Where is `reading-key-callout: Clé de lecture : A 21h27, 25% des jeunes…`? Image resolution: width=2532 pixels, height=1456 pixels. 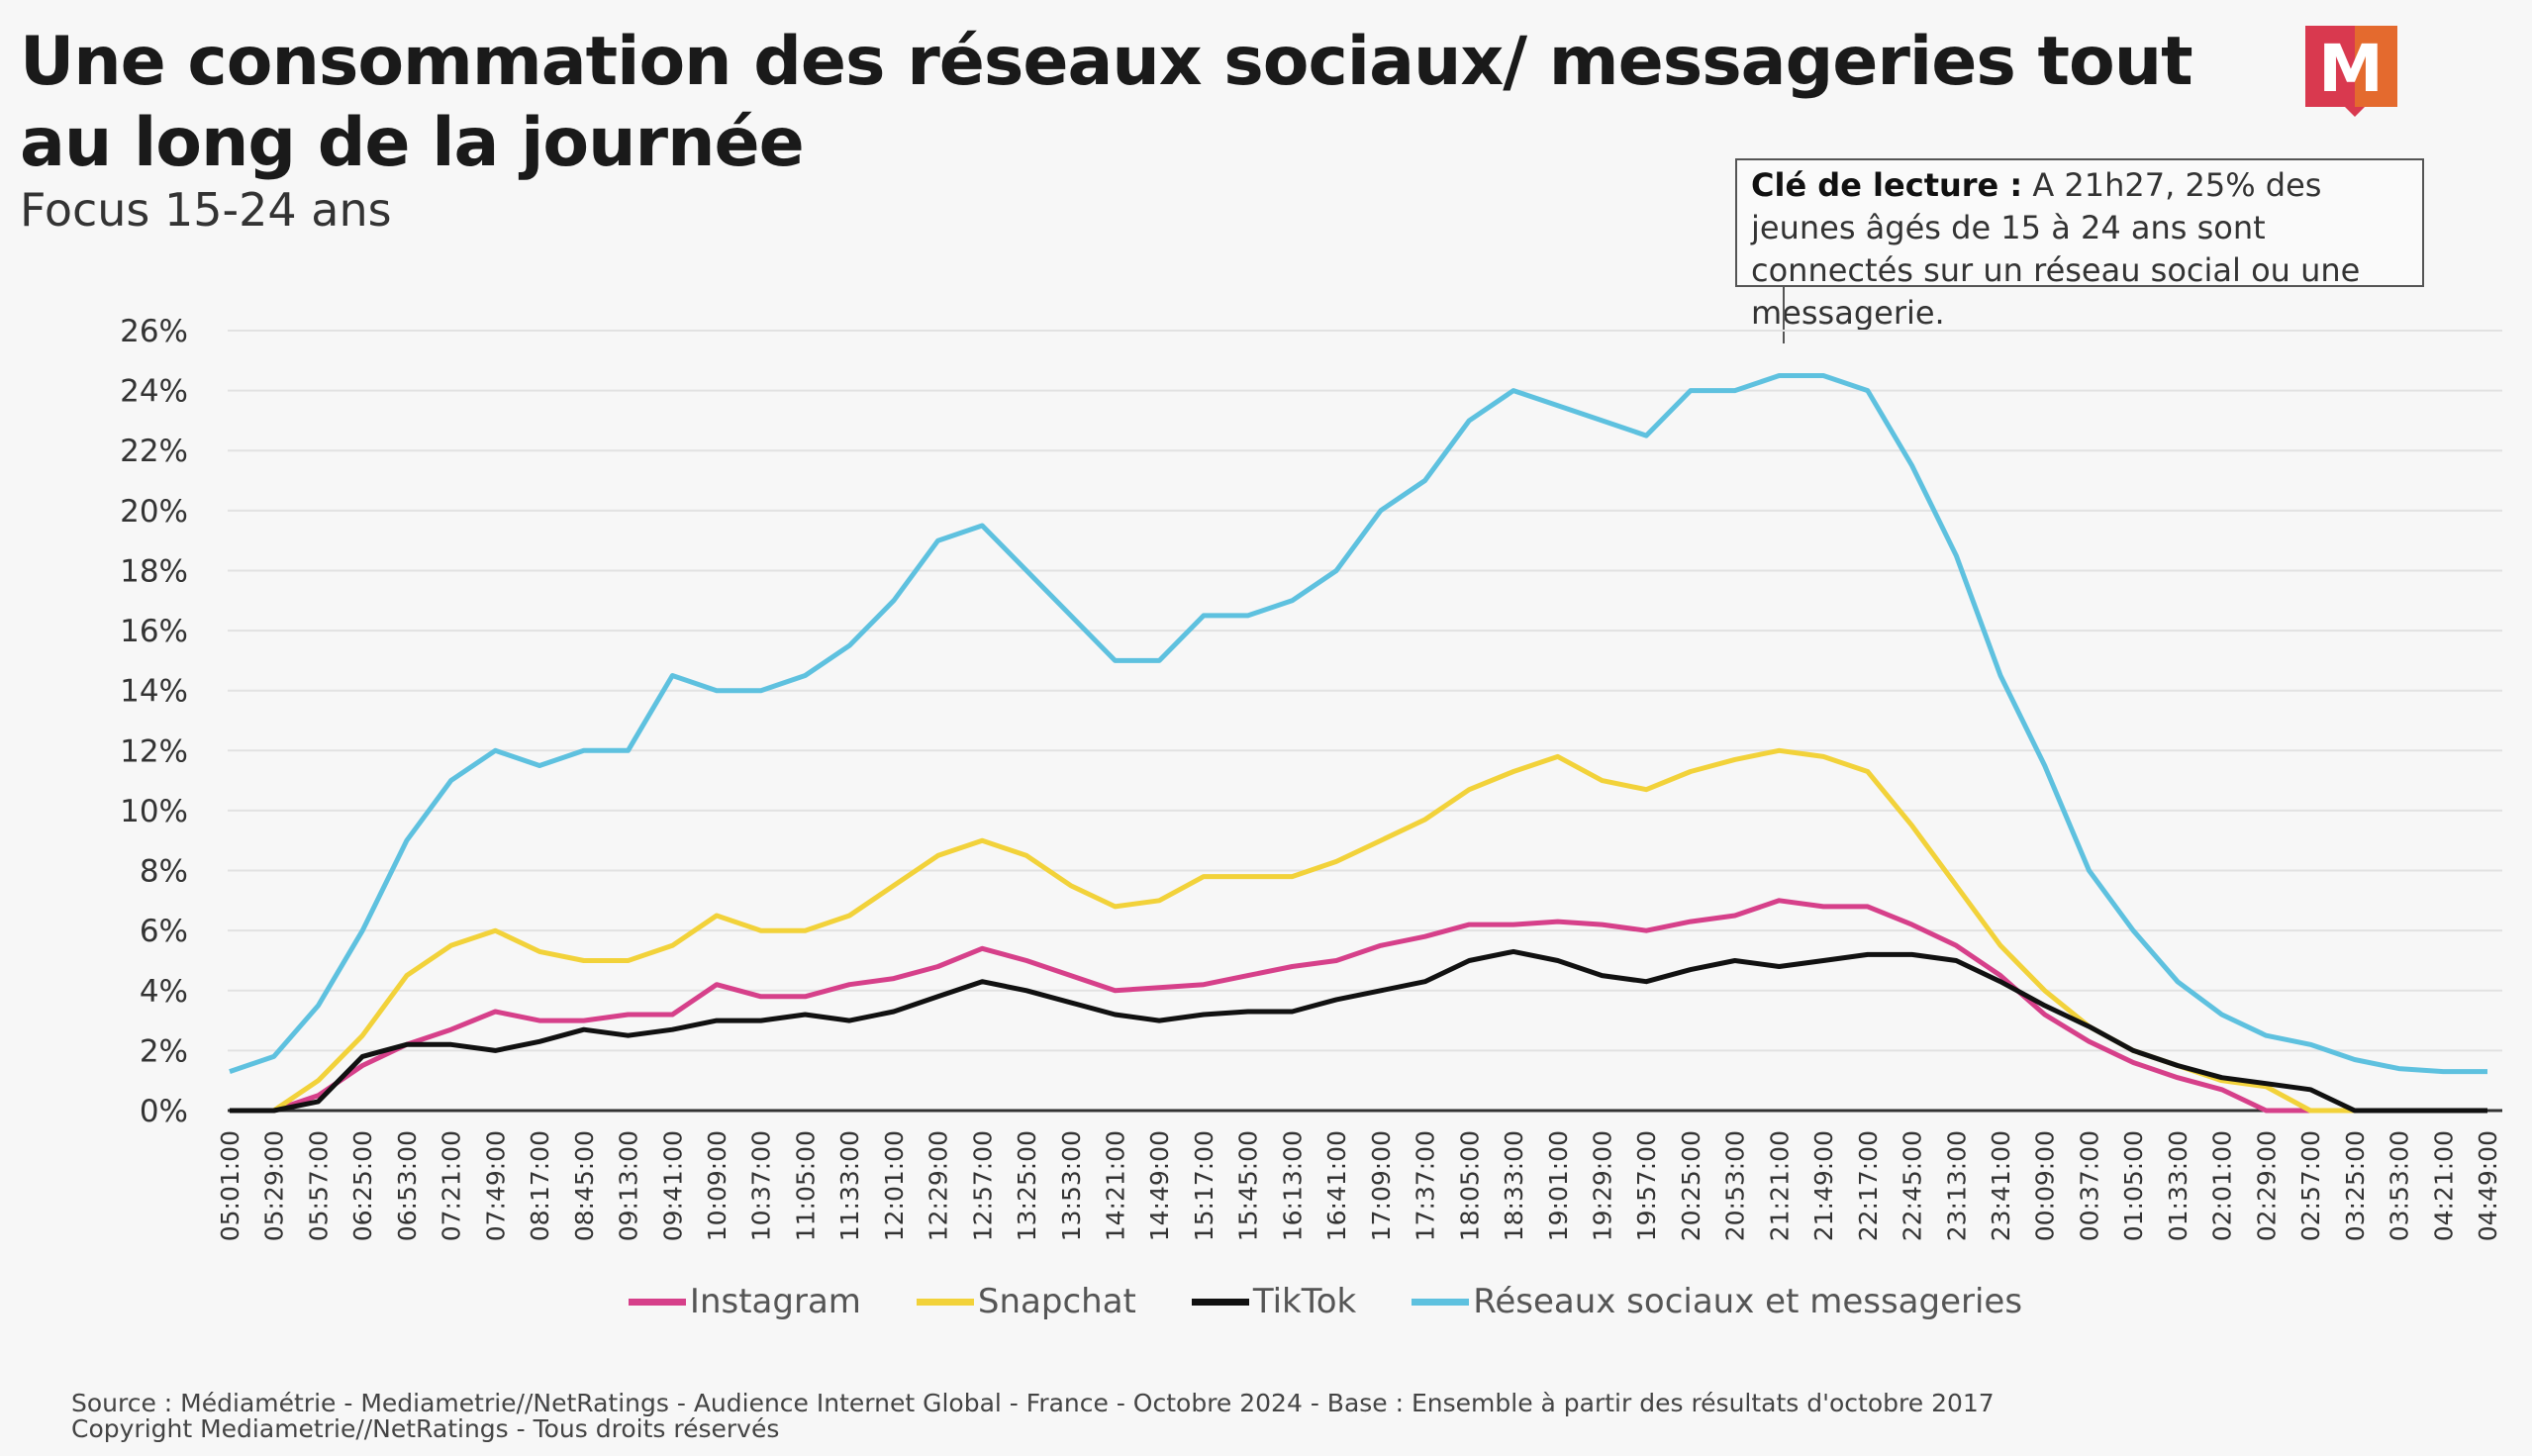 reading-key-callout: Clé de lecture : A 21h27, 25% des jeunes… is located at coordinates (2079, 245).